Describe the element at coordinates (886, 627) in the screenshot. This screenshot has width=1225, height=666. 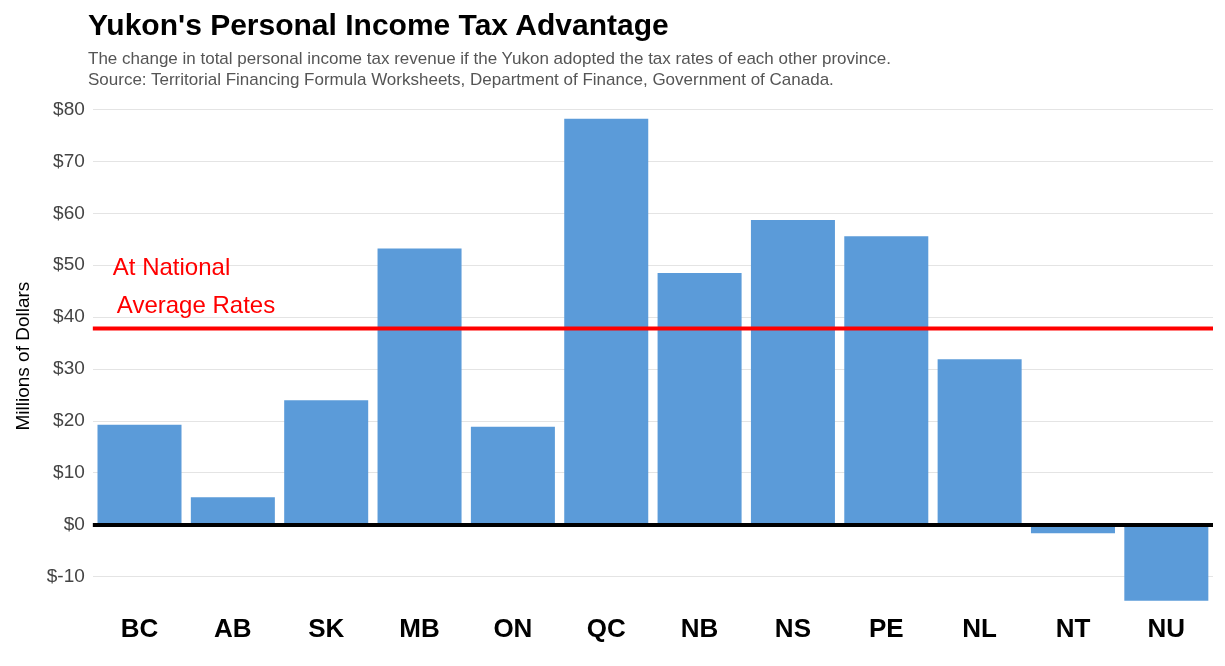
I see `x-tick-label: PE` at that location.